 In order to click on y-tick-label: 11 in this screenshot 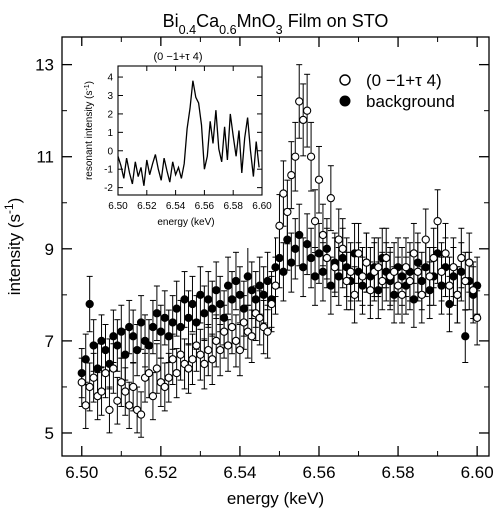, I will do `click(45, 157)`.